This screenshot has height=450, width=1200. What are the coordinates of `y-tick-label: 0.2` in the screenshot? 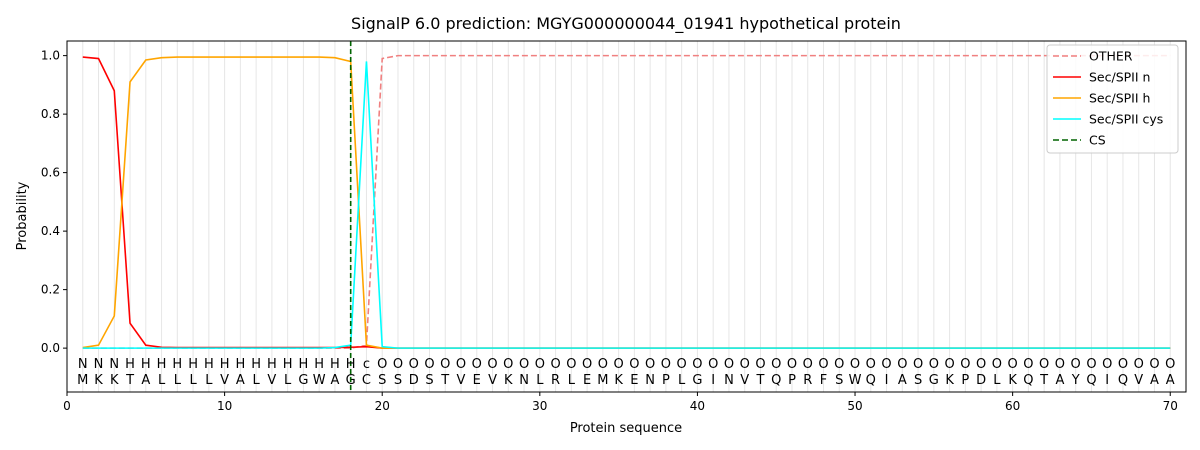 It's located at (50, 290).